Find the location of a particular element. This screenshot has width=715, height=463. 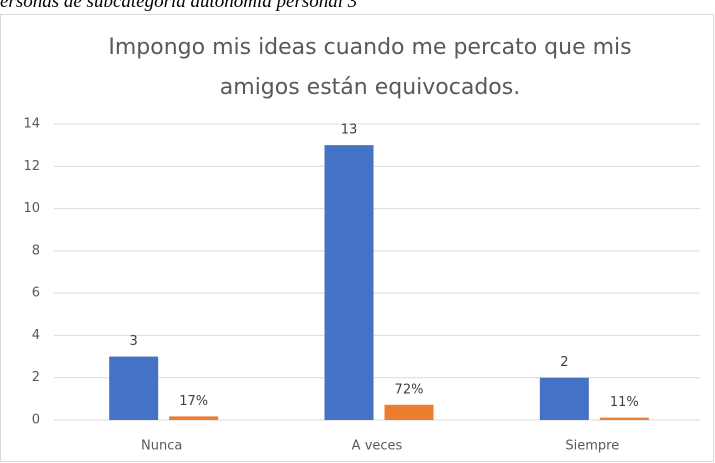

y-tick-label: 8 is located at coordinates (36, 250).